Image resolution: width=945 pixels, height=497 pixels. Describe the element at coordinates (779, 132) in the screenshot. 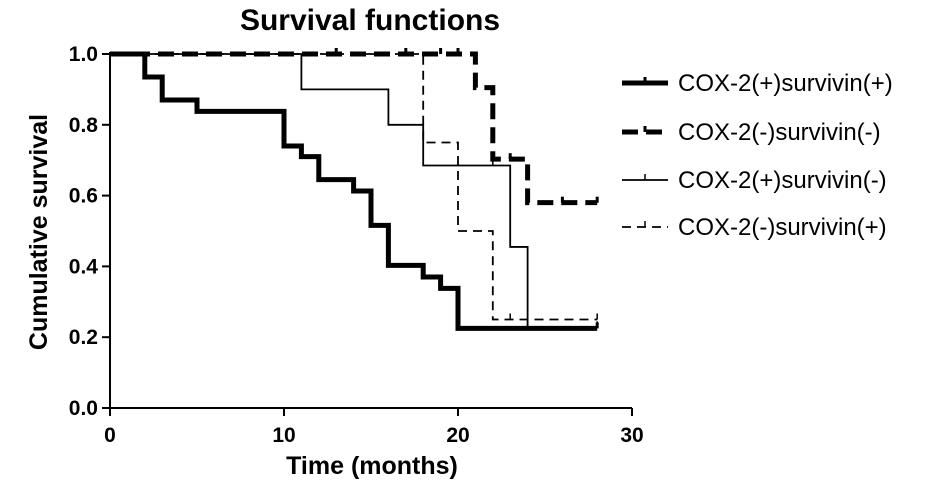

I see `legend-label-2: COX-2(-)survivin(-)` at that location.